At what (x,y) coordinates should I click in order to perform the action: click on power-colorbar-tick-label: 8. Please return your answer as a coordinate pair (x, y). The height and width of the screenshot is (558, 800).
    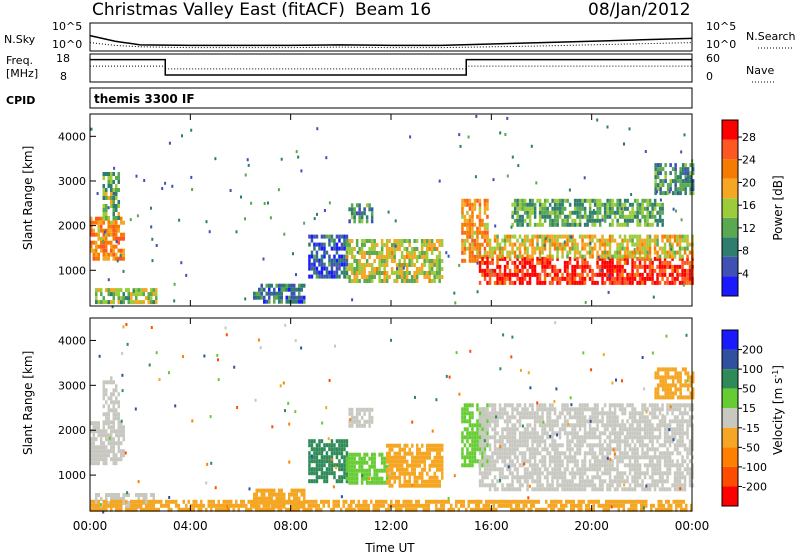
    Looking at the image, I should click on (745, 251).